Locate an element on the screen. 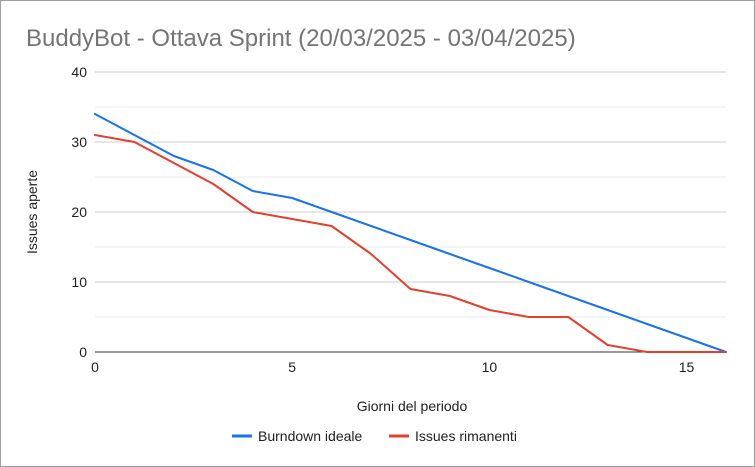 The image size is (755, 467). y-axis-label: Issues aperte is located at coordinates (32, 212).